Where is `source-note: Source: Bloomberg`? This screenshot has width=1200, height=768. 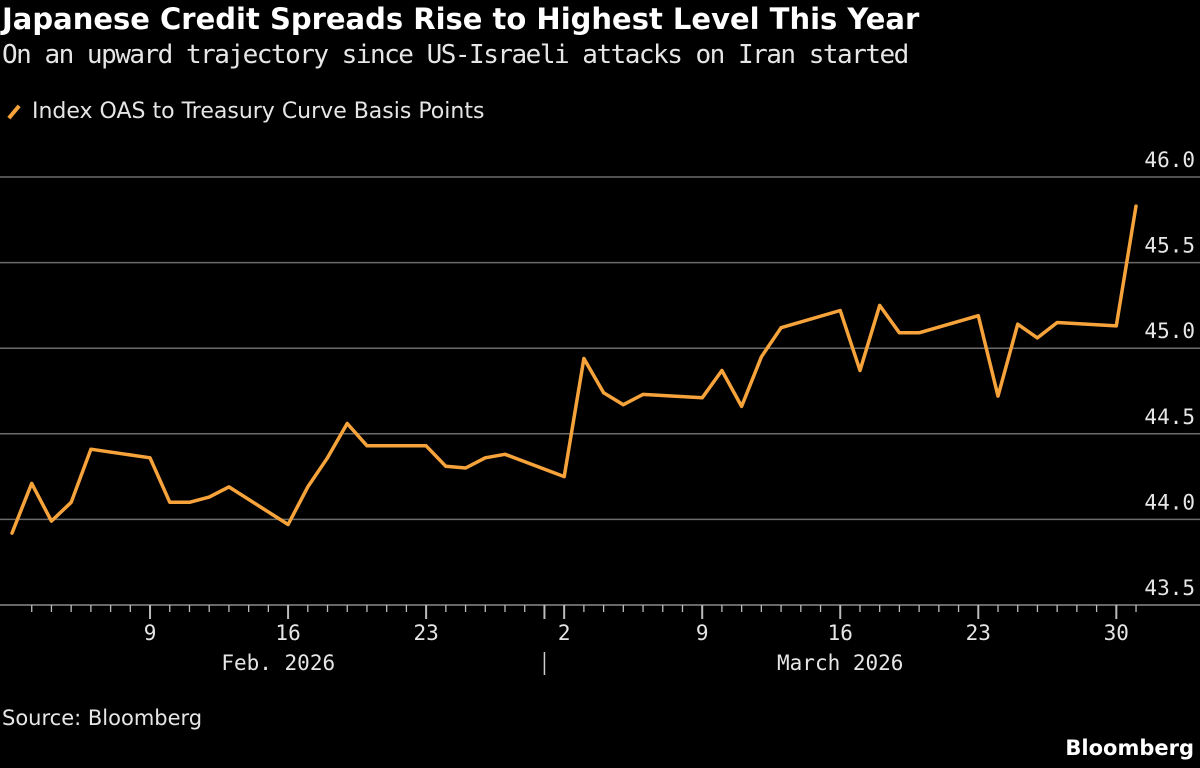 source-note: Source: Bloomberg is located at coordinates (102, 718).